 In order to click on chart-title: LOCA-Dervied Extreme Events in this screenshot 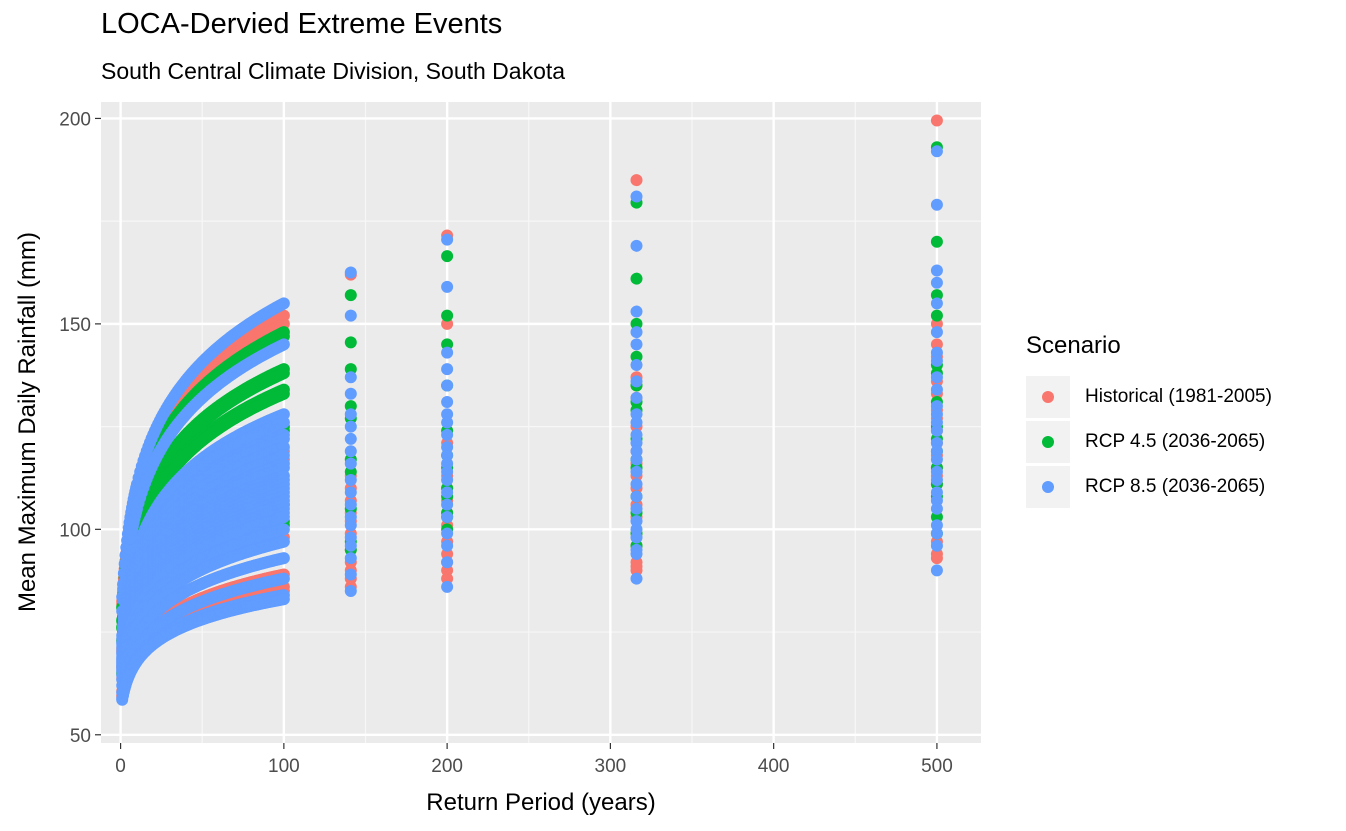, I will do `click(302, 24)`.